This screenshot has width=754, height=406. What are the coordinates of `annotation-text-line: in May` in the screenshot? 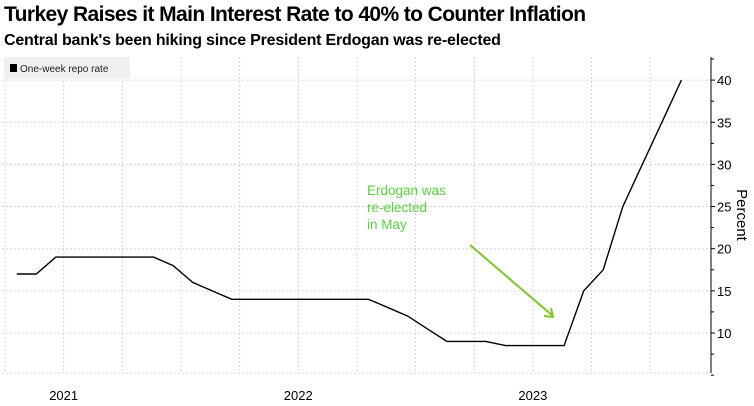 It's located at (387, 224).